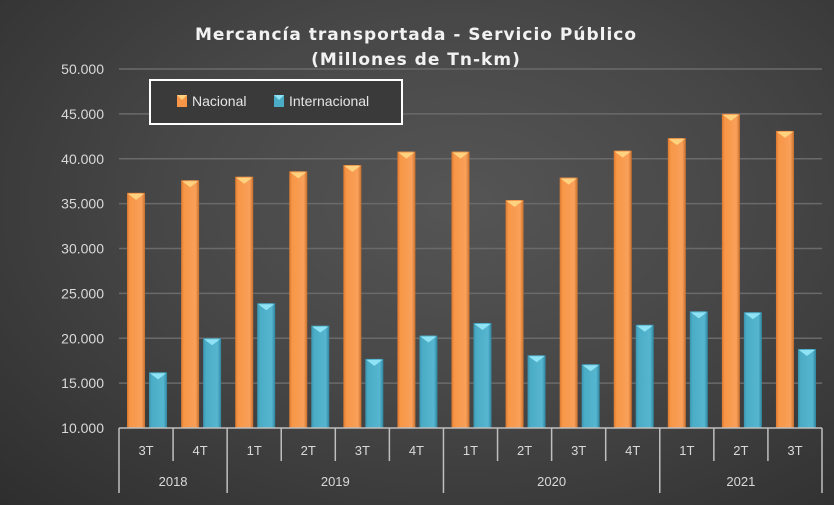 This screenshot has width=834, height=505. I want to click on y-tick-label: 40.000, so click(82, 159).